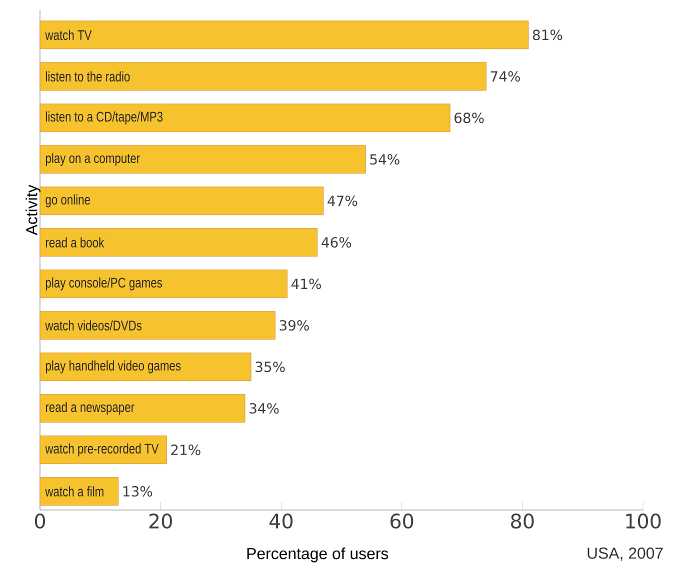 Image resolution: width=673 pixels, height=574 pixels. Describe the element at coordinates (93, 325) in the screenshot. I see `y-tick-label: watch videos/DVDs` at that location.